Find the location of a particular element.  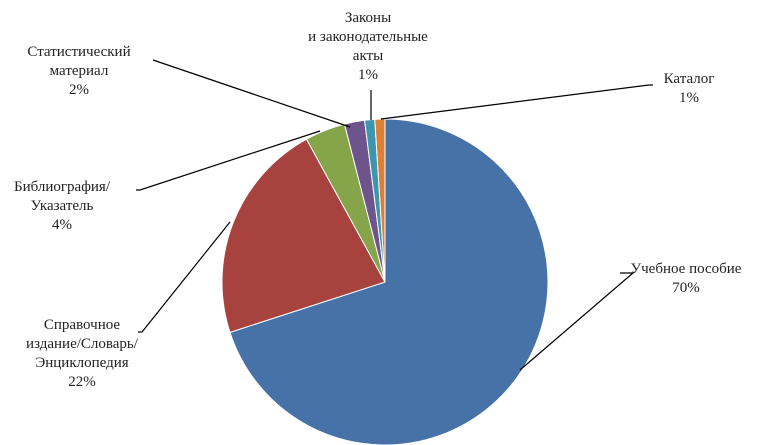

slice-percent-1: 22% is located at coordinates (82, 382).